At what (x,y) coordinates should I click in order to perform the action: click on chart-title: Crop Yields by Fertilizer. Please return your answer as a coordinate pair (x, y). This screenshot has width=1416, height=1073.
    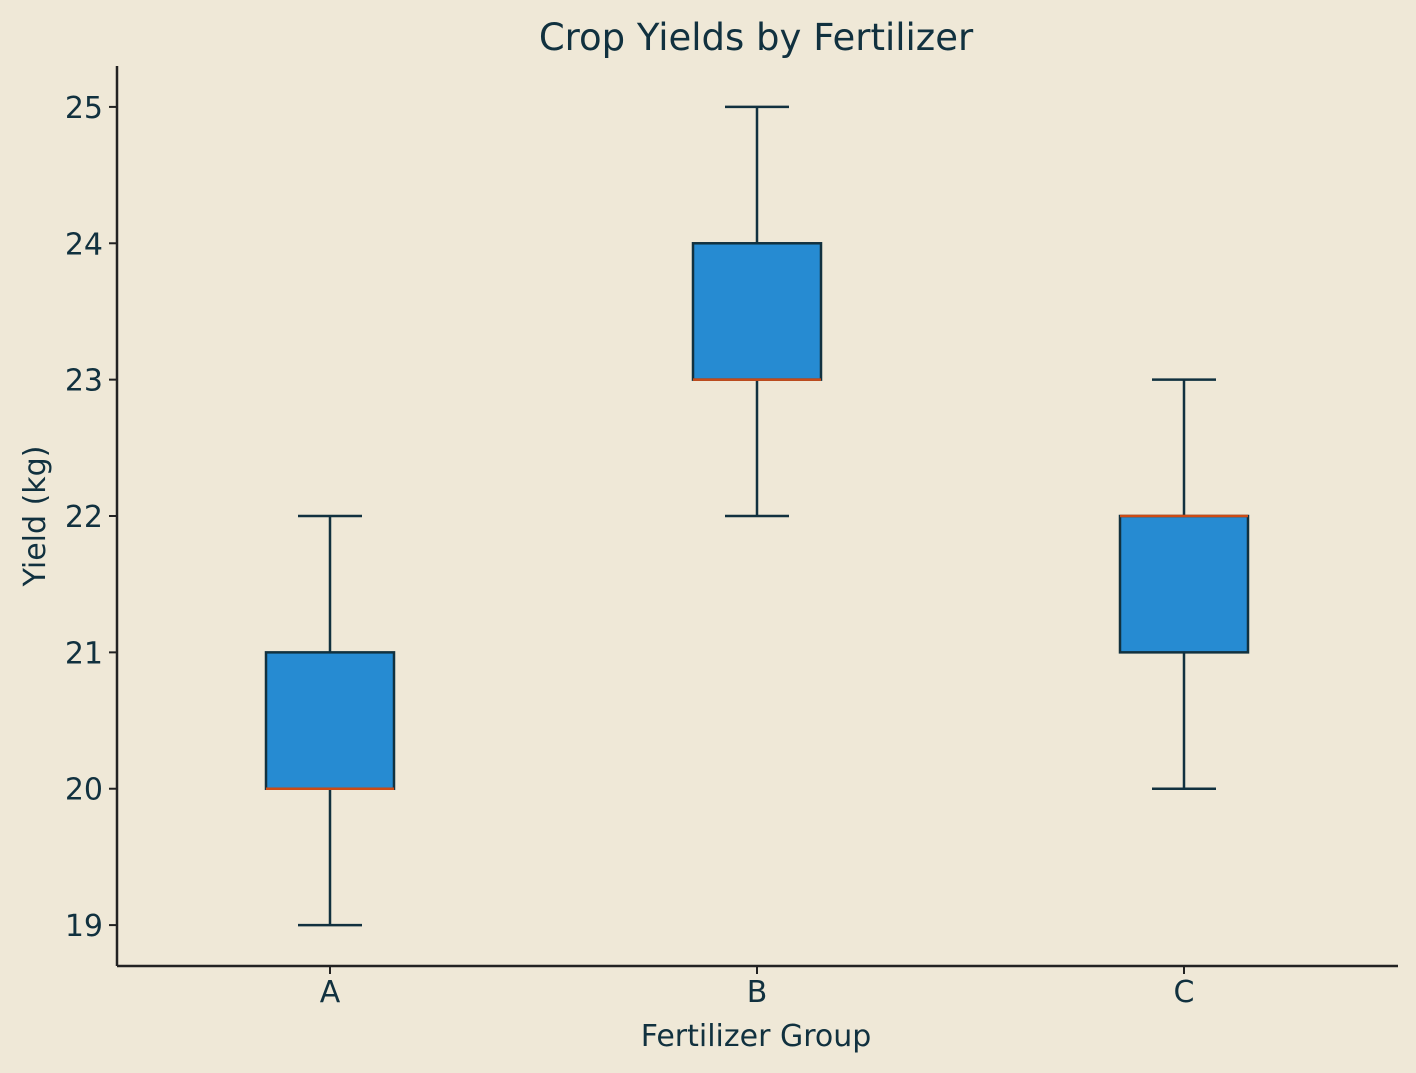
    Looking at the image, I should click on (756, 37).